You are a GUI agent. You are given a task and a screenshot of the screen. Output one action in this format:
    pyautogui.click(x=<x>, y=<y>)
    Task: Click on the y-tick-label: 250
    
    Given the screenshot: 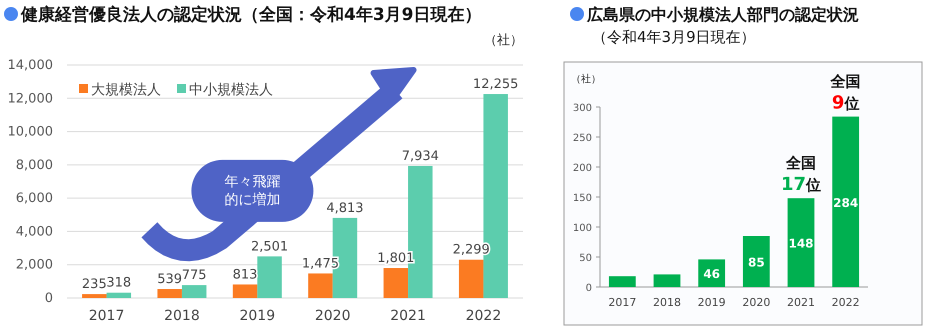 What is the action you would take?
    pyautogui.click(x=582, y=138)
    